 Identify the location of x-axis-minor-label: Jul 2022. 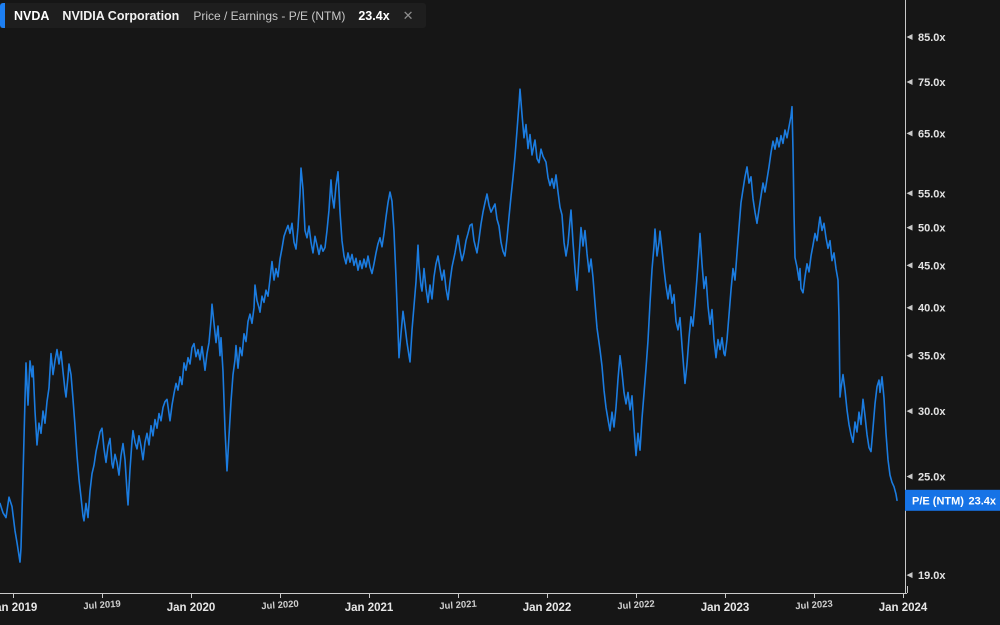
(636, 606).